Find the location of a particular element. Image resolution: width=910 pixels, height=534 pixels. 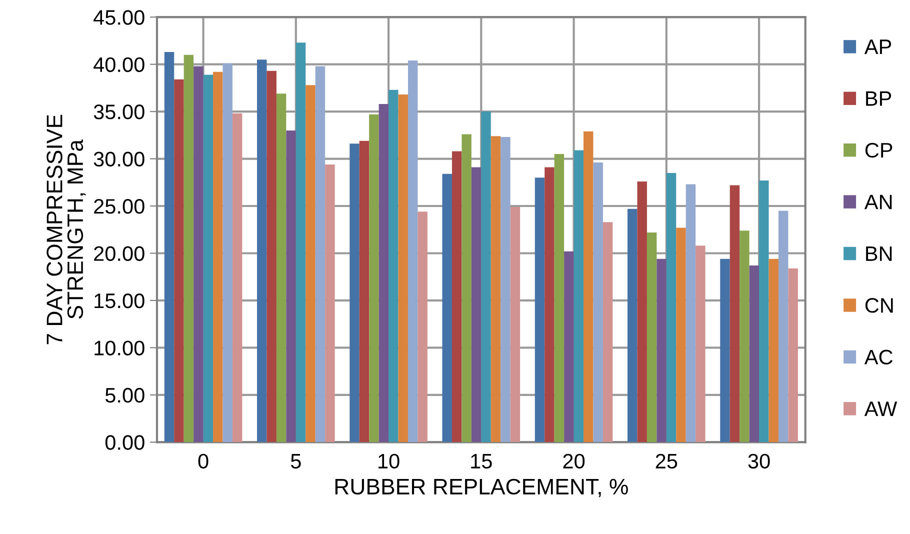

y-tick-label: 40.00 is located at coordinates (119, 64).